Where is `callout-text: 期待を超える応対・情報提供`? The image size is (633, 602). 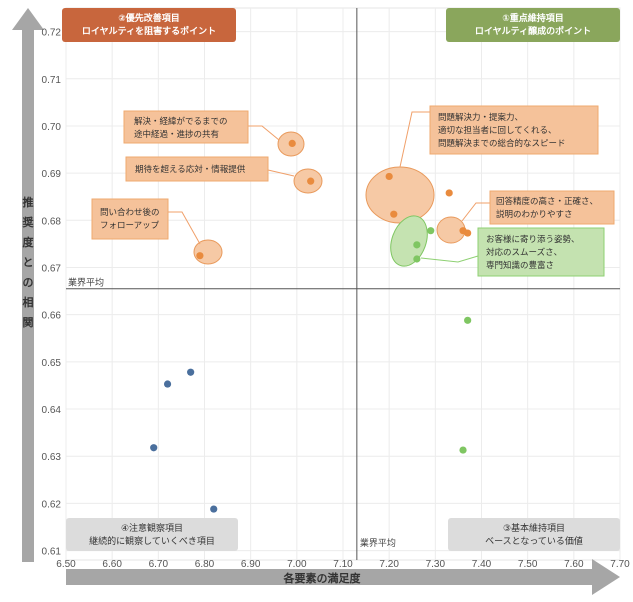
callout-text: 期待を超える応対・情報提供 is located at coordinates (190, 169).